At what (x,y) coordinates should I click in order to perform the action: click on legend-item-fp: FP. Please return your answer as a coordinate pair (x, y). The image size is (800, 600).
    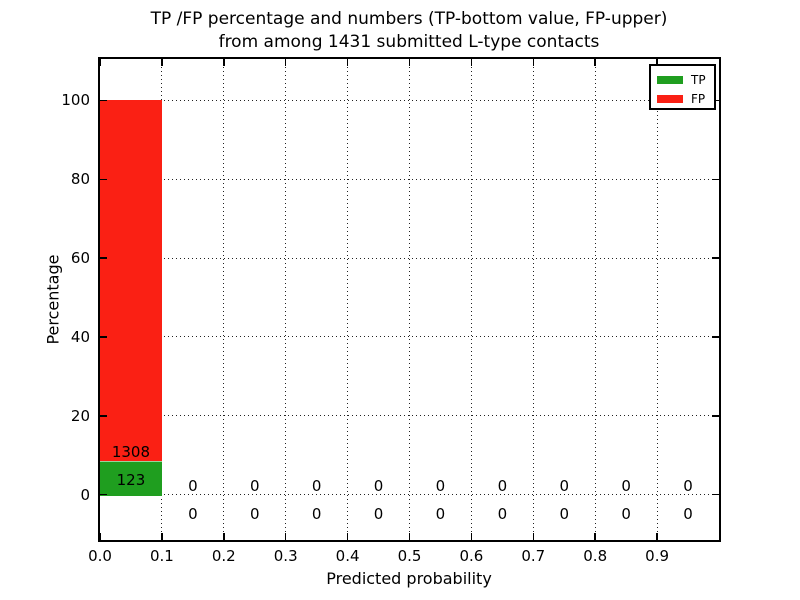
    Looking at the image, I should click on (685, 99).